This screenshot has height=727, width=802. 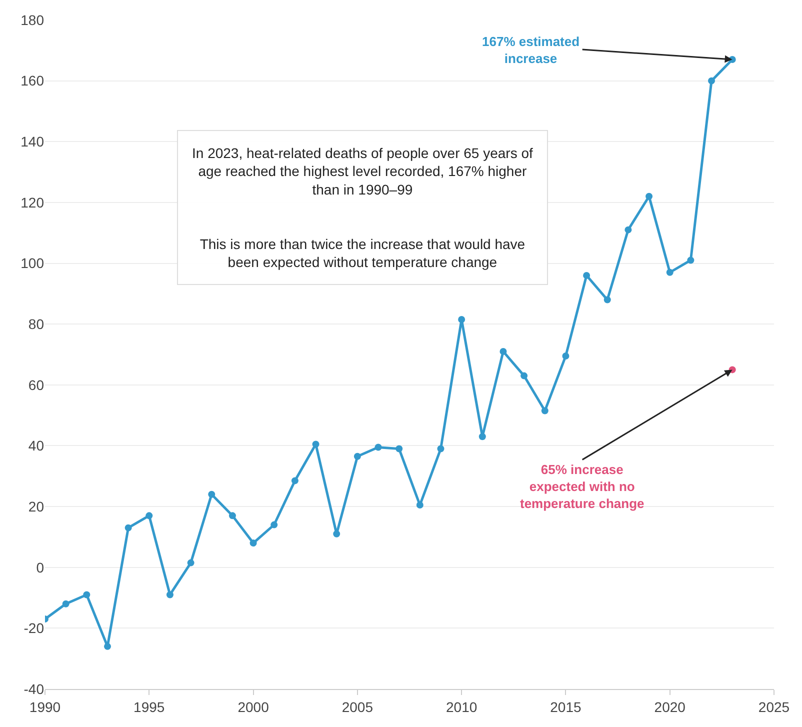 What do you see at coordinates (32, 263) in the screenshot?
I see `y-tick-label: 100` at bounding box center [32, 263].